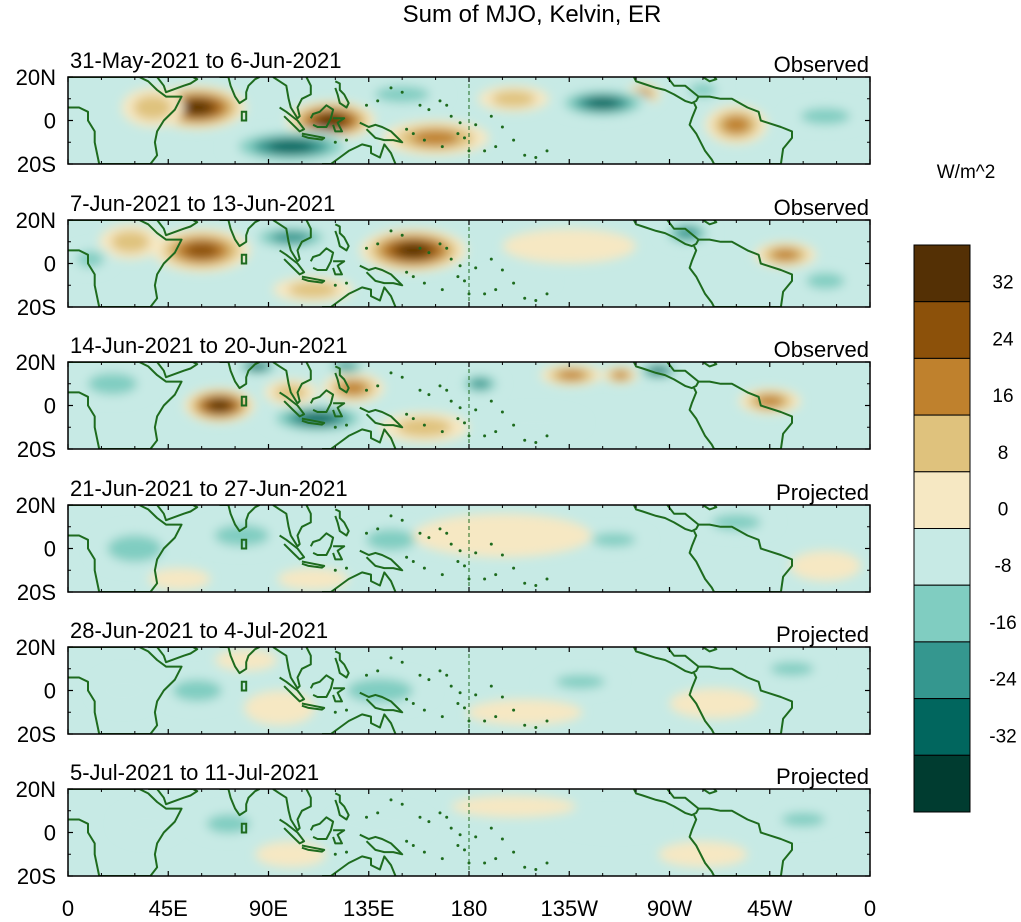 The image size is (1021, 922). I want to click on panel-status-label: Observed, so click(821, 349).